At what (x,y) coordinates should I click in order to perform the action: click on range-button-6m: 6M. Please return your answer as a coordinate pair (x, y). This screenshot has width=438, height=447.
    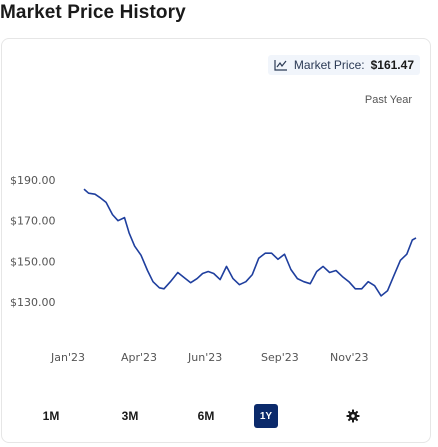
    Looking at the image, I should click on (206, 416).